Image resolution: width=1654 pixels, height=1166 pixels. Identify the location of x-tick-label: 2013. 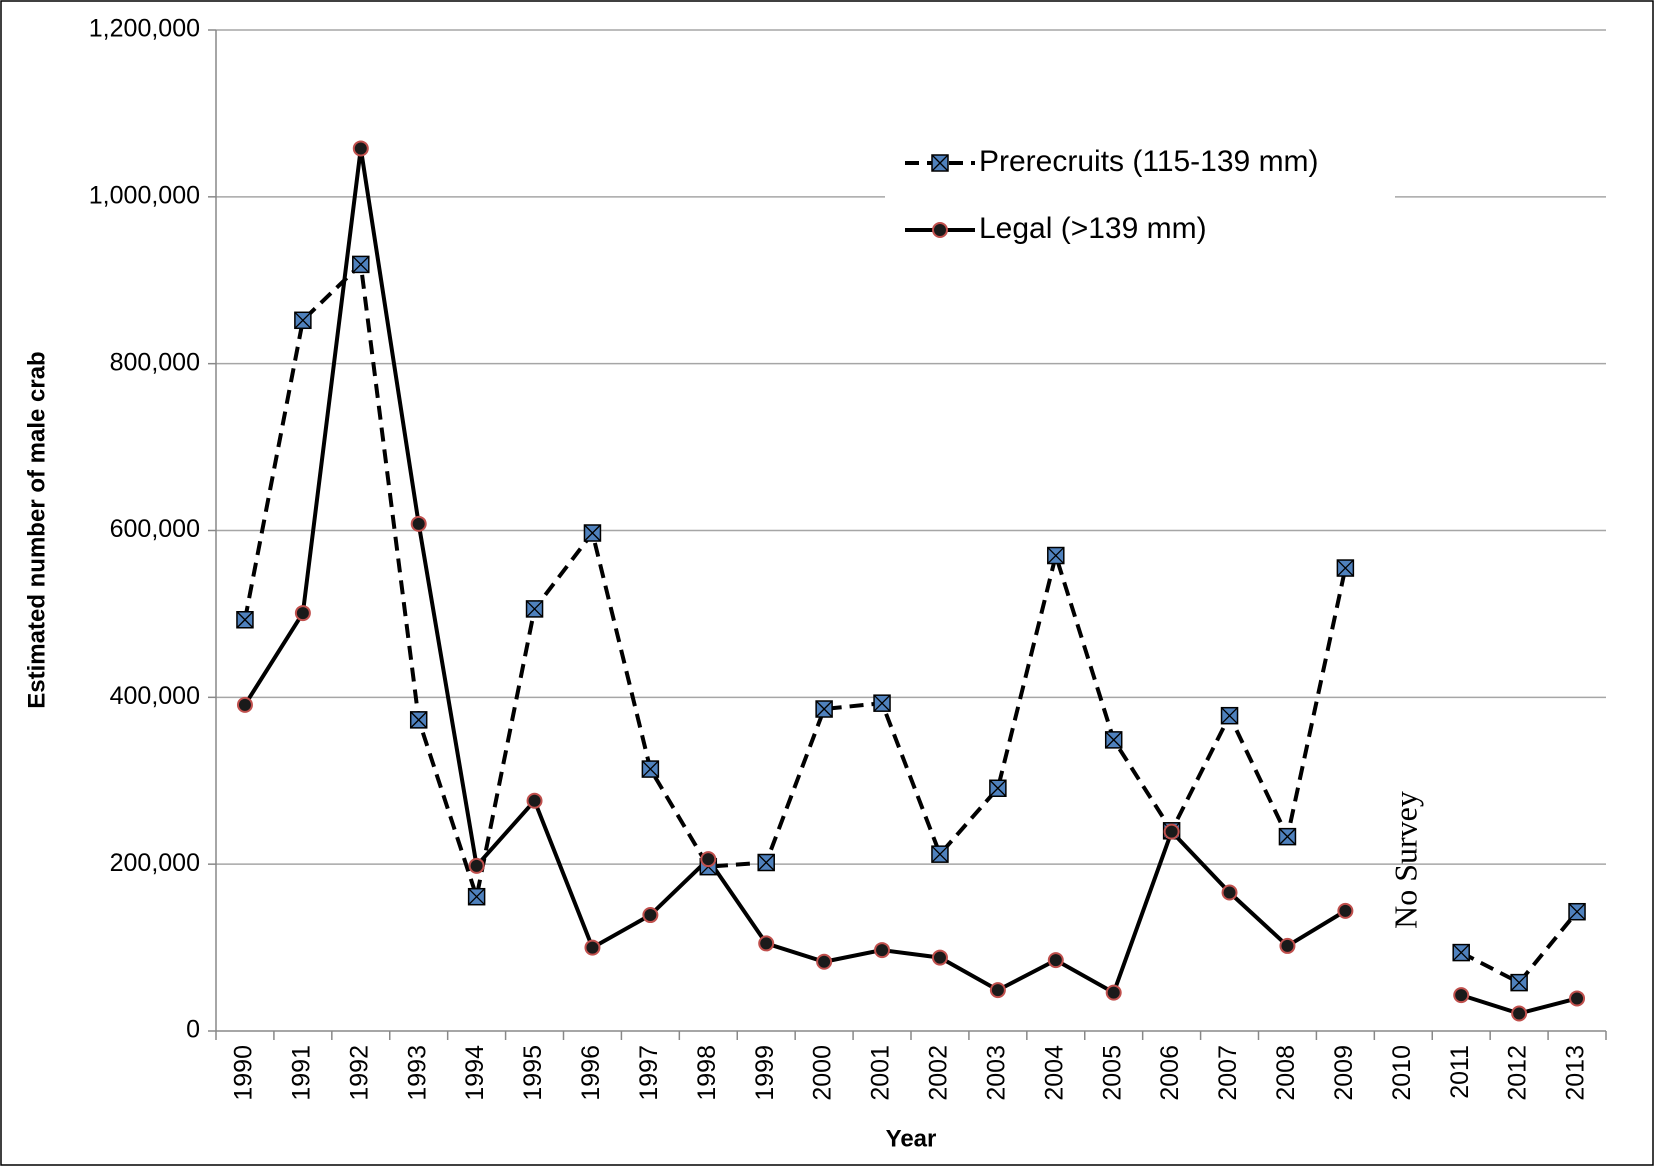
(1576, 1073).